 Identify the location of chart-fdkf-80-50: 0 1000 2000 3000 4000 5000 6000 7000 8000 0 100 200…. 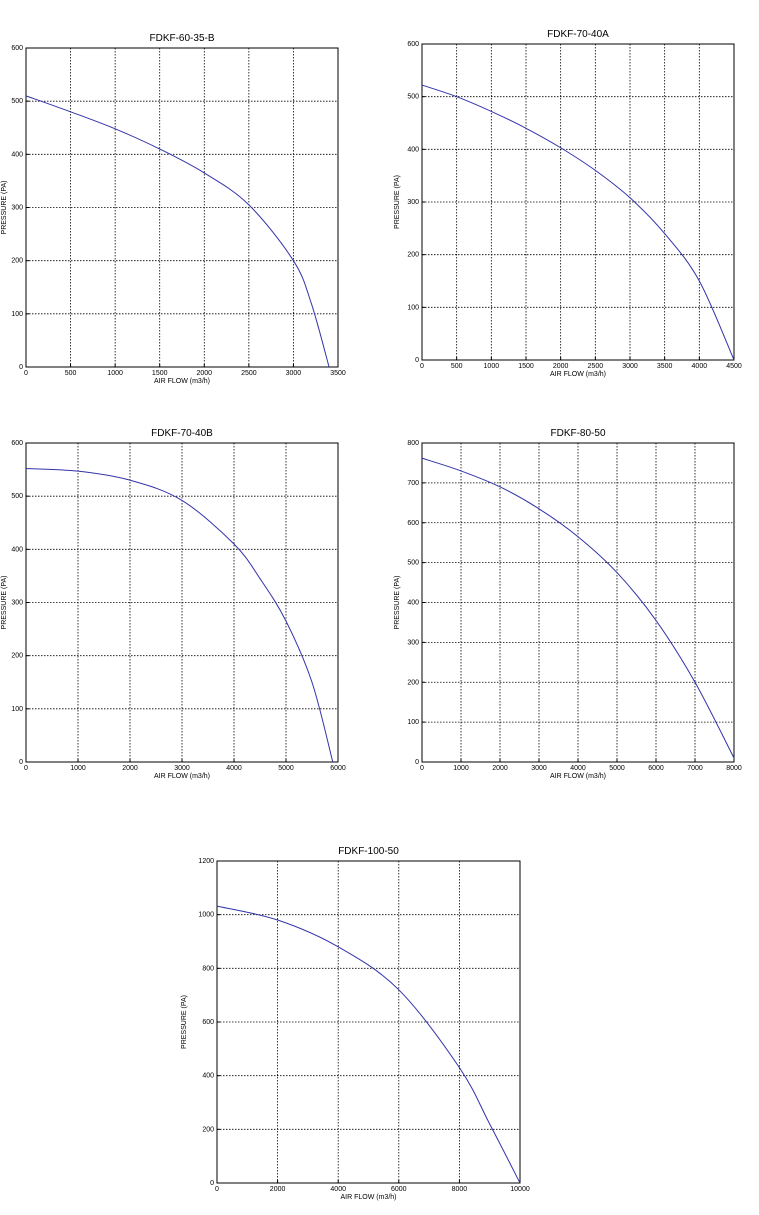
(576, 608).